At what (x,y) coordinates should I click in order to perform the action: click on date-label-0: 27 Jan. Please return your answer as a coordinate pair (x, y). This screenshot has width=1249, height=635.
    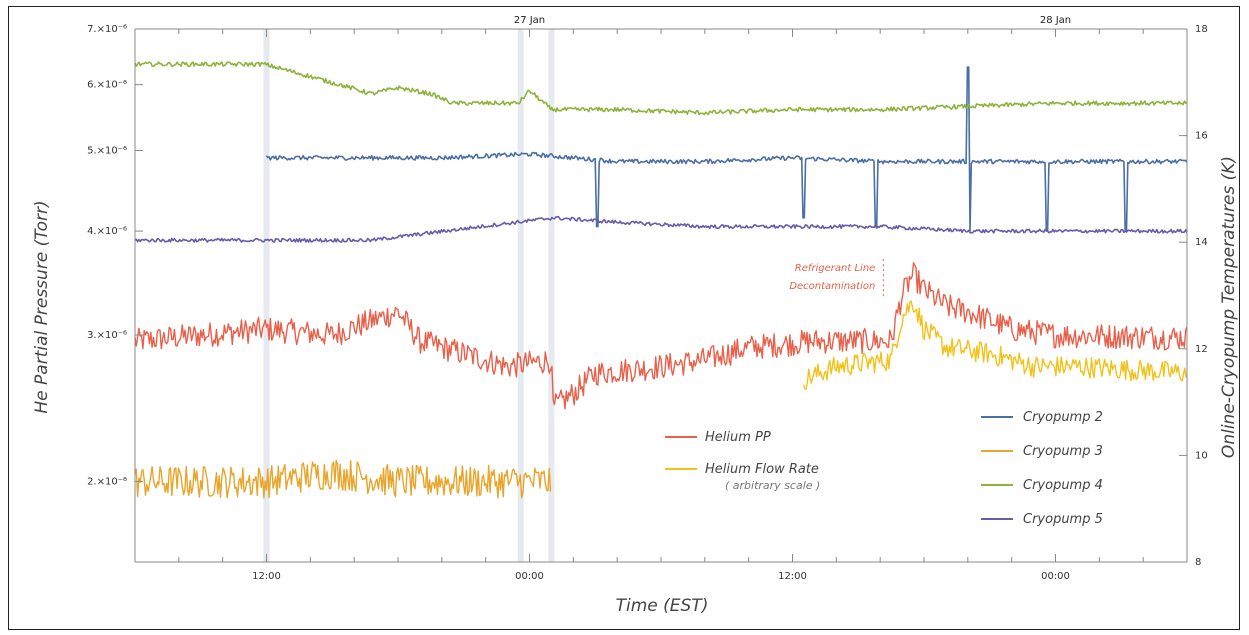
    Looking at the image, I should click on (529, 20).